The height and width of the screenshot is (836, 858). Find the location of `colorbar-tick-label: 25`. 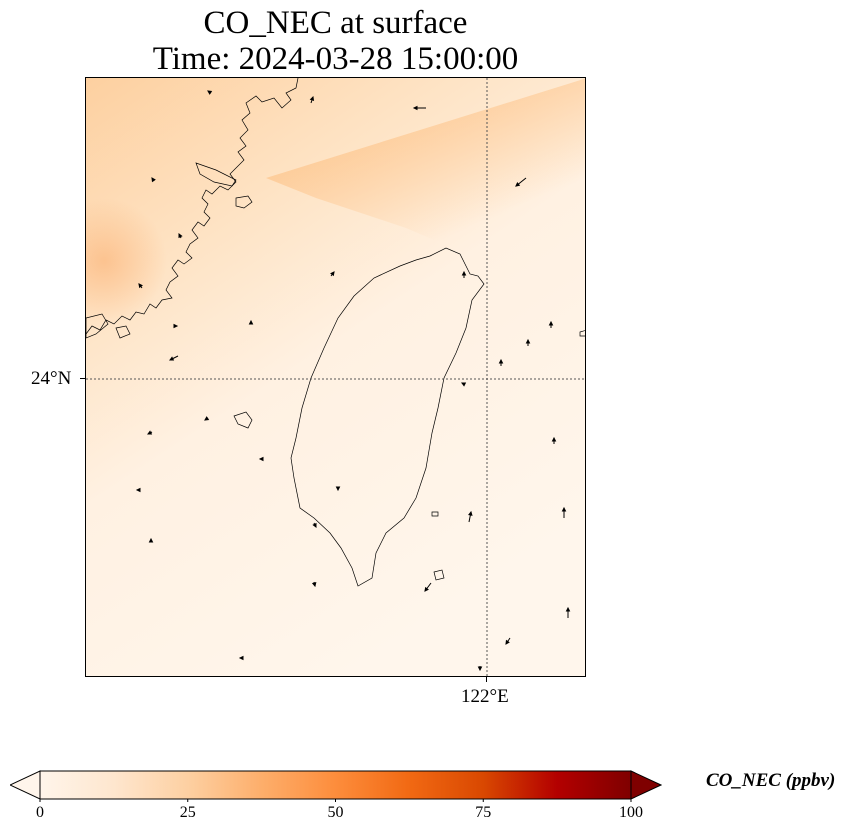

colorbar-tick-label: 25 is located at coordinates (187, 812).